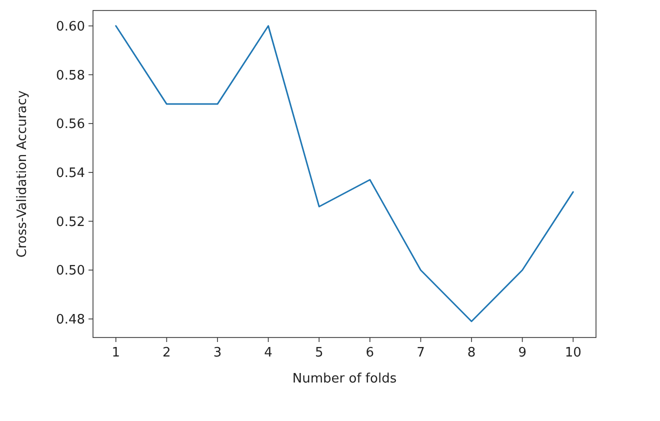 This screenshot has height=421, width=660. I want to click on x-tick-label: 4, so click(268, 353).